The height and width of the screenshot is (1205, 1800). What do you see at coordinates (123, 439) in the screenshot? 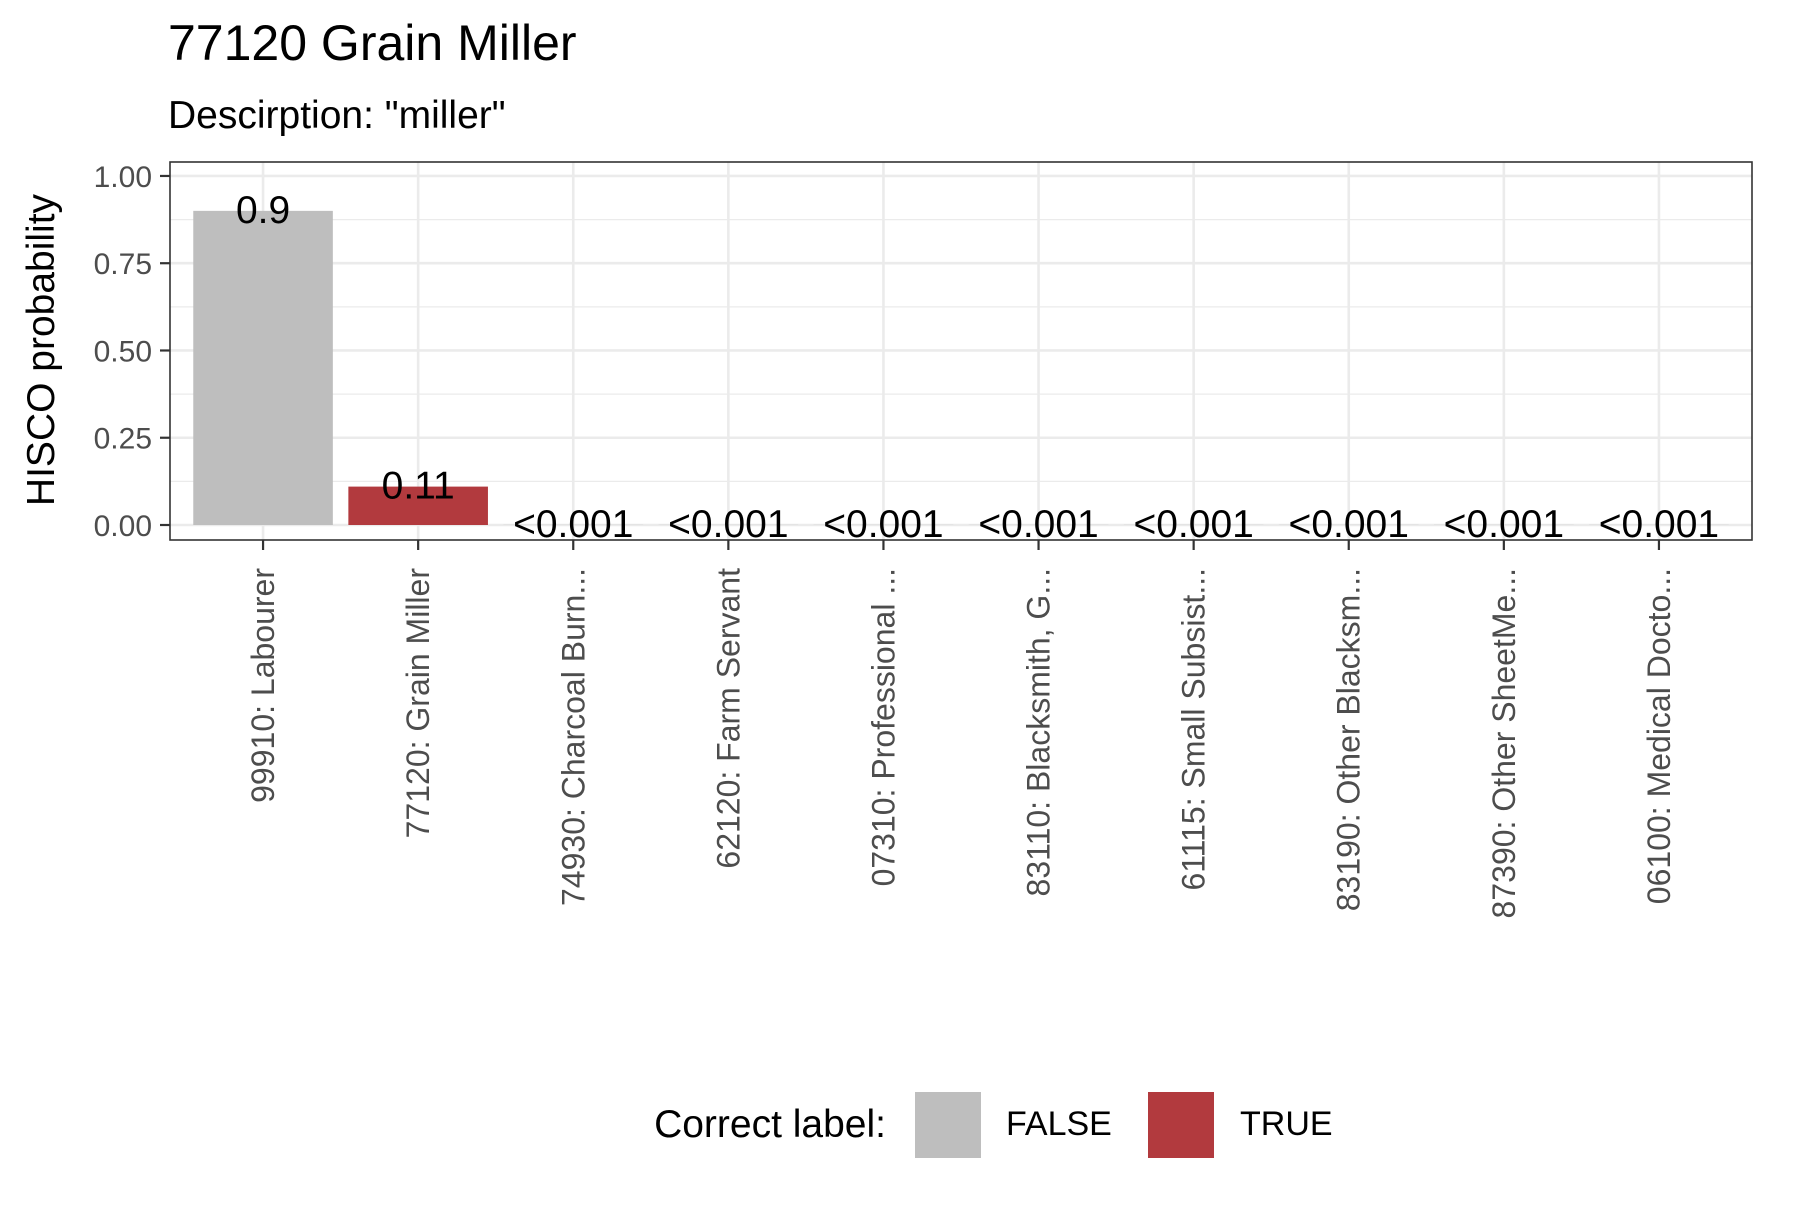
I see `y-tick-label: 0.25` at bounding box center [123, 439].